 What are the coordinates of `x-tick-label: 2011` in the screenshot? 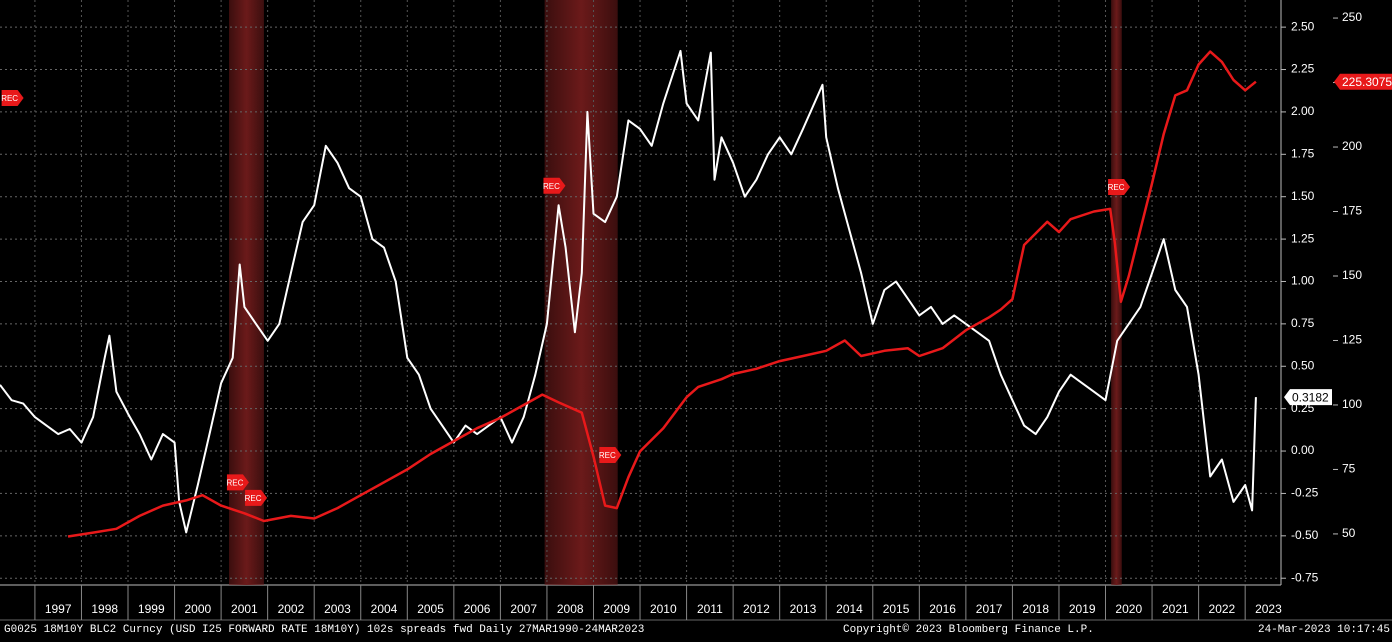 It's located at (710, 609).